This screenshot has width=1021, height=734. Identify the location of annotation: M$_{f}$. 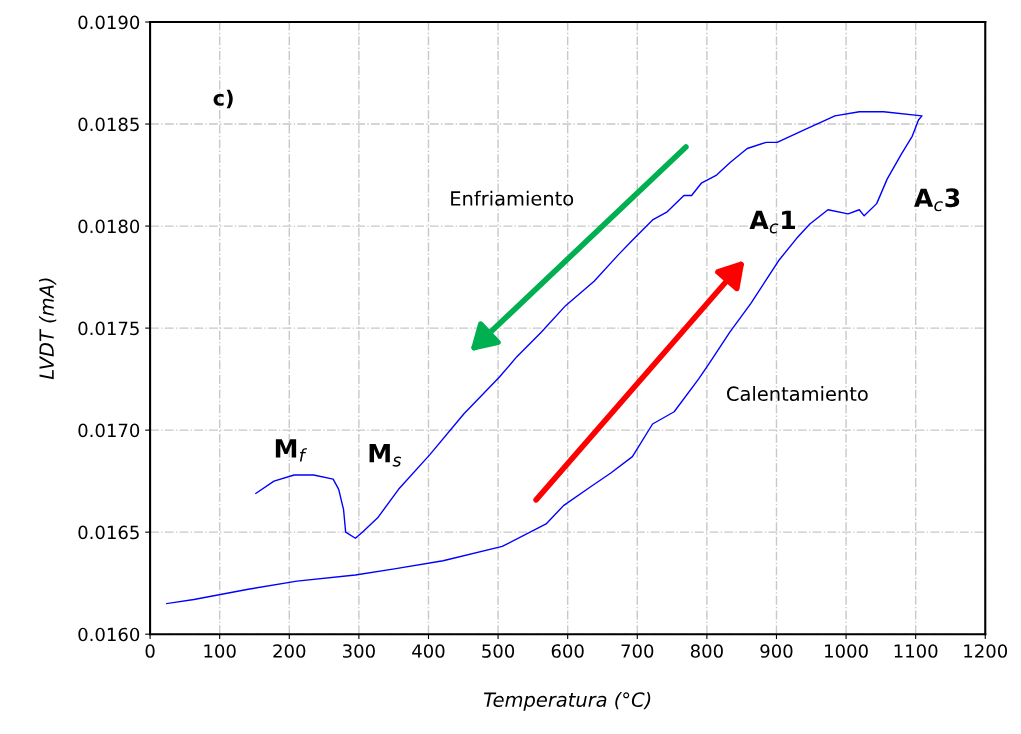
(291, 450).